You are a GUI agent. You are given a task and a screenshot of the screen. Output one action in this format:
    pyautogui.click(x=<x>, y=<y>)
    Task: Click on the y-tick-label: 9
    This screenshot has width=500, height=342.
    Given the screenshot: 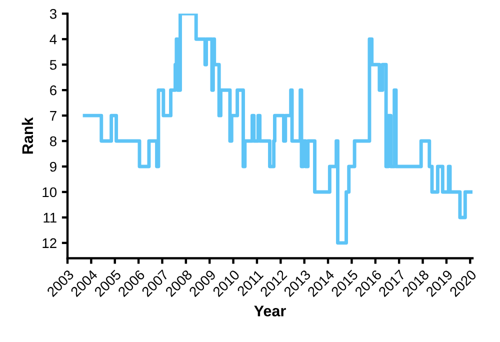 What is the action you would take?
    pyautogui.click(x=53, y=167)
    